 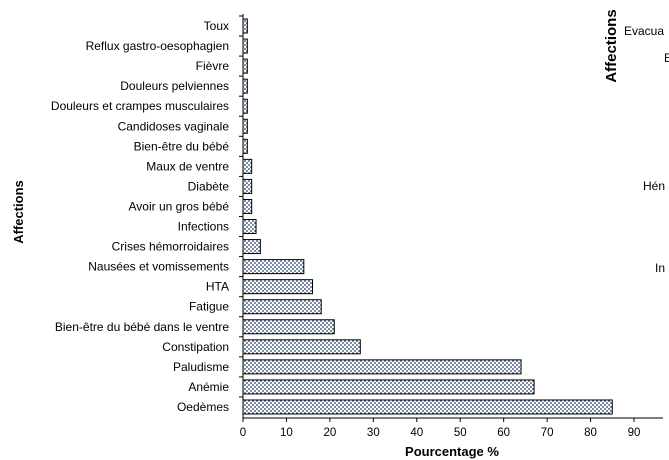 I want to click on right-panel-label-4: In, so click(x=660, y=268).